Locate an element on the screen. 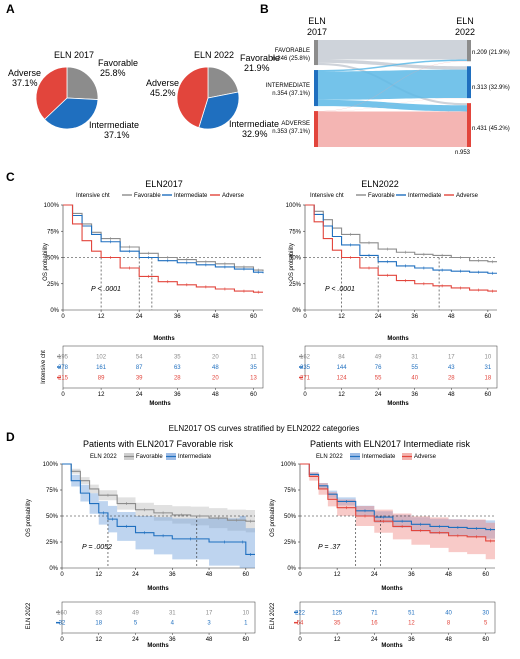 The width and height of the screenshot is (520, 659). pie-chart-eln2022 is located at coordinates (208, 98).